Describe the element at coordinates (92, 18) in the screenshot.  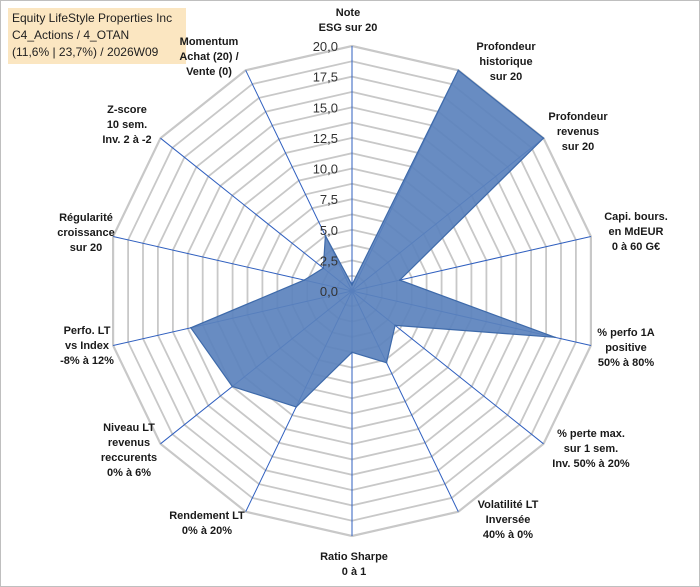
I see `company-name: Equity LifeStyle Properties Inc` at that location.